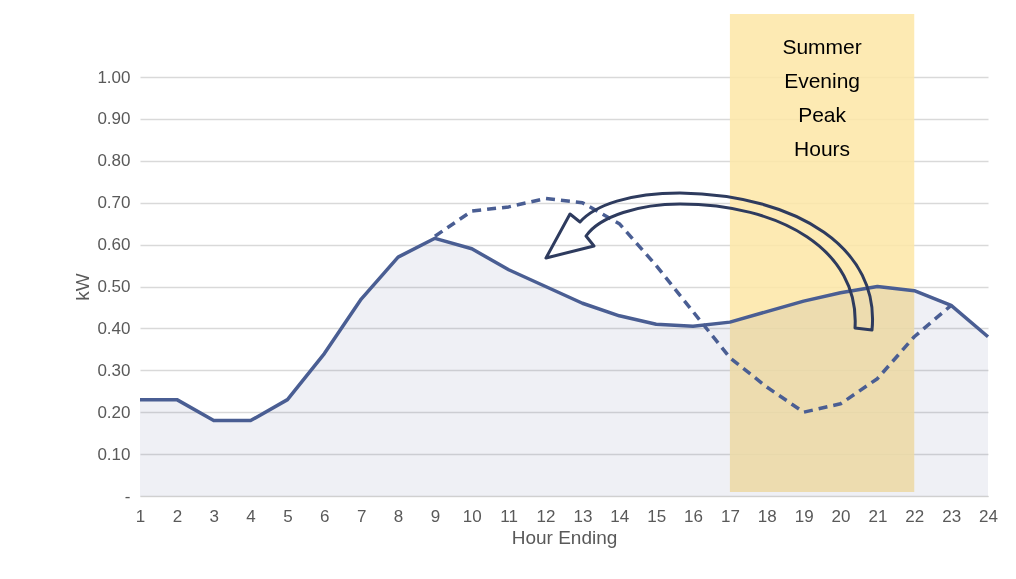 The width and height of the screenshot is (1016, 579). Describe the element at coordinates (177, 516) in the screenshot. I see `x-tick-label: 2` at that location.